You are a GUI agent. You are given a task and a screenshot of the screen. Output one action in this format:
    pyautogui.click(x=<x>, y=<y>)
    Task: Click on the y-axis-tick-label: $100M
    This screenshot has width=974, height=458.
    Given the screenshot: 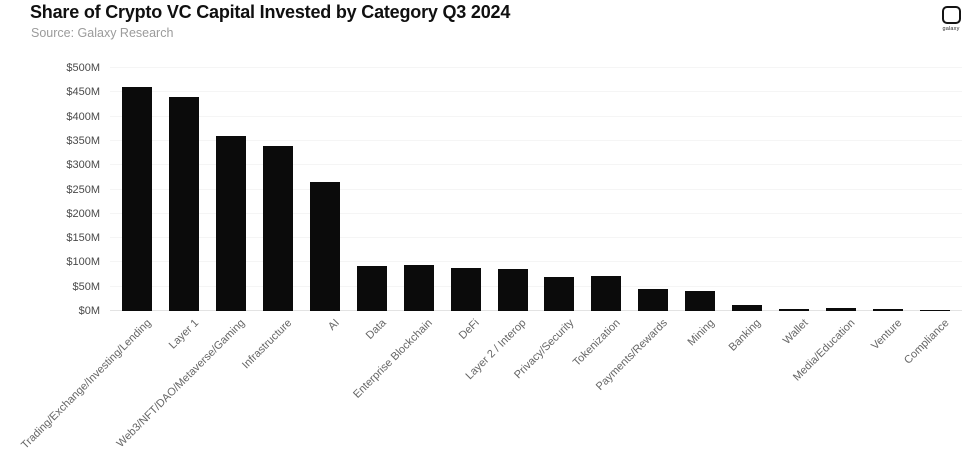 What is the action you would take?
    pyautogui.click(x=83, y=262)
    